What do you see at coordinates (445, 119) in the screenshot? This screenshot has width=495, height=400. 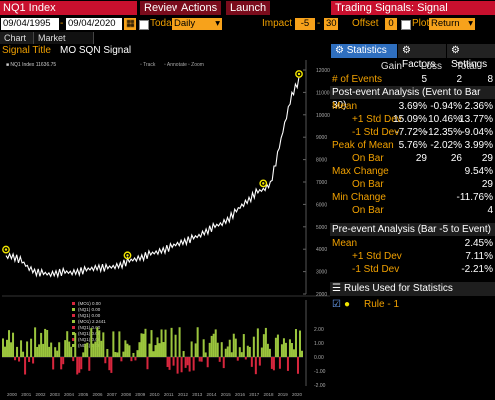 I see `stats-loss-value: 10.46%` at bounding box center [445, 119].